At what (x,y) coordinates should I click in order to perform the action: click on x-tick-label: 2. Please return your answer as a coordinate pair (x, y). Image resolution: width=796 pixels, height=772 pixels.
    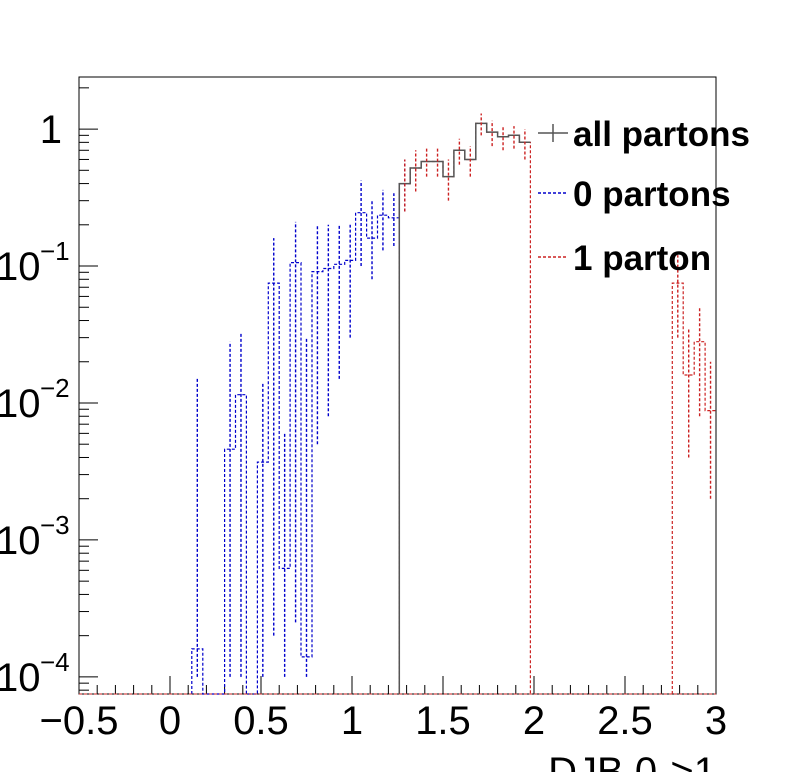
    Looking at the image, I should click on (534, 721).